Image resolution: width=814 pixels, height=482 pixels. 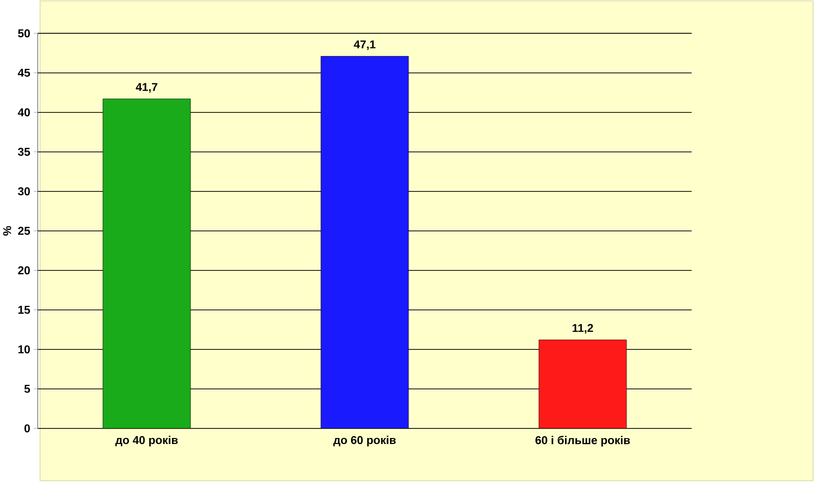 I want to click on data-label: 41,7, so click(x=147, y=88).